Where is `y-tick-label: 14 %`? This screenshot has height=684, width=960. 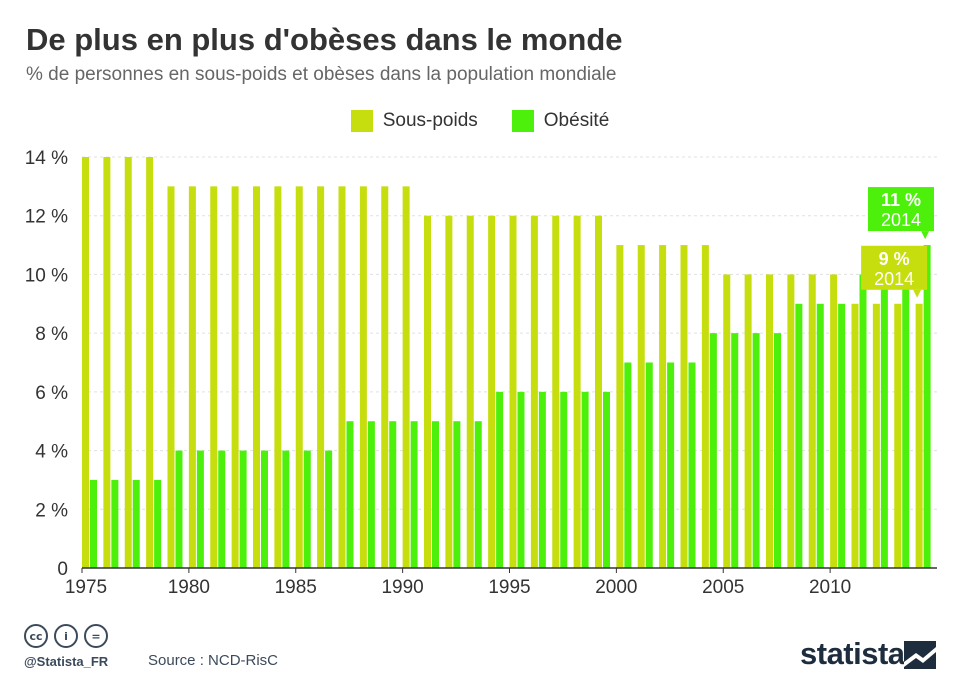 y-tick-label: 14 % is located at coordinates (46, 158).